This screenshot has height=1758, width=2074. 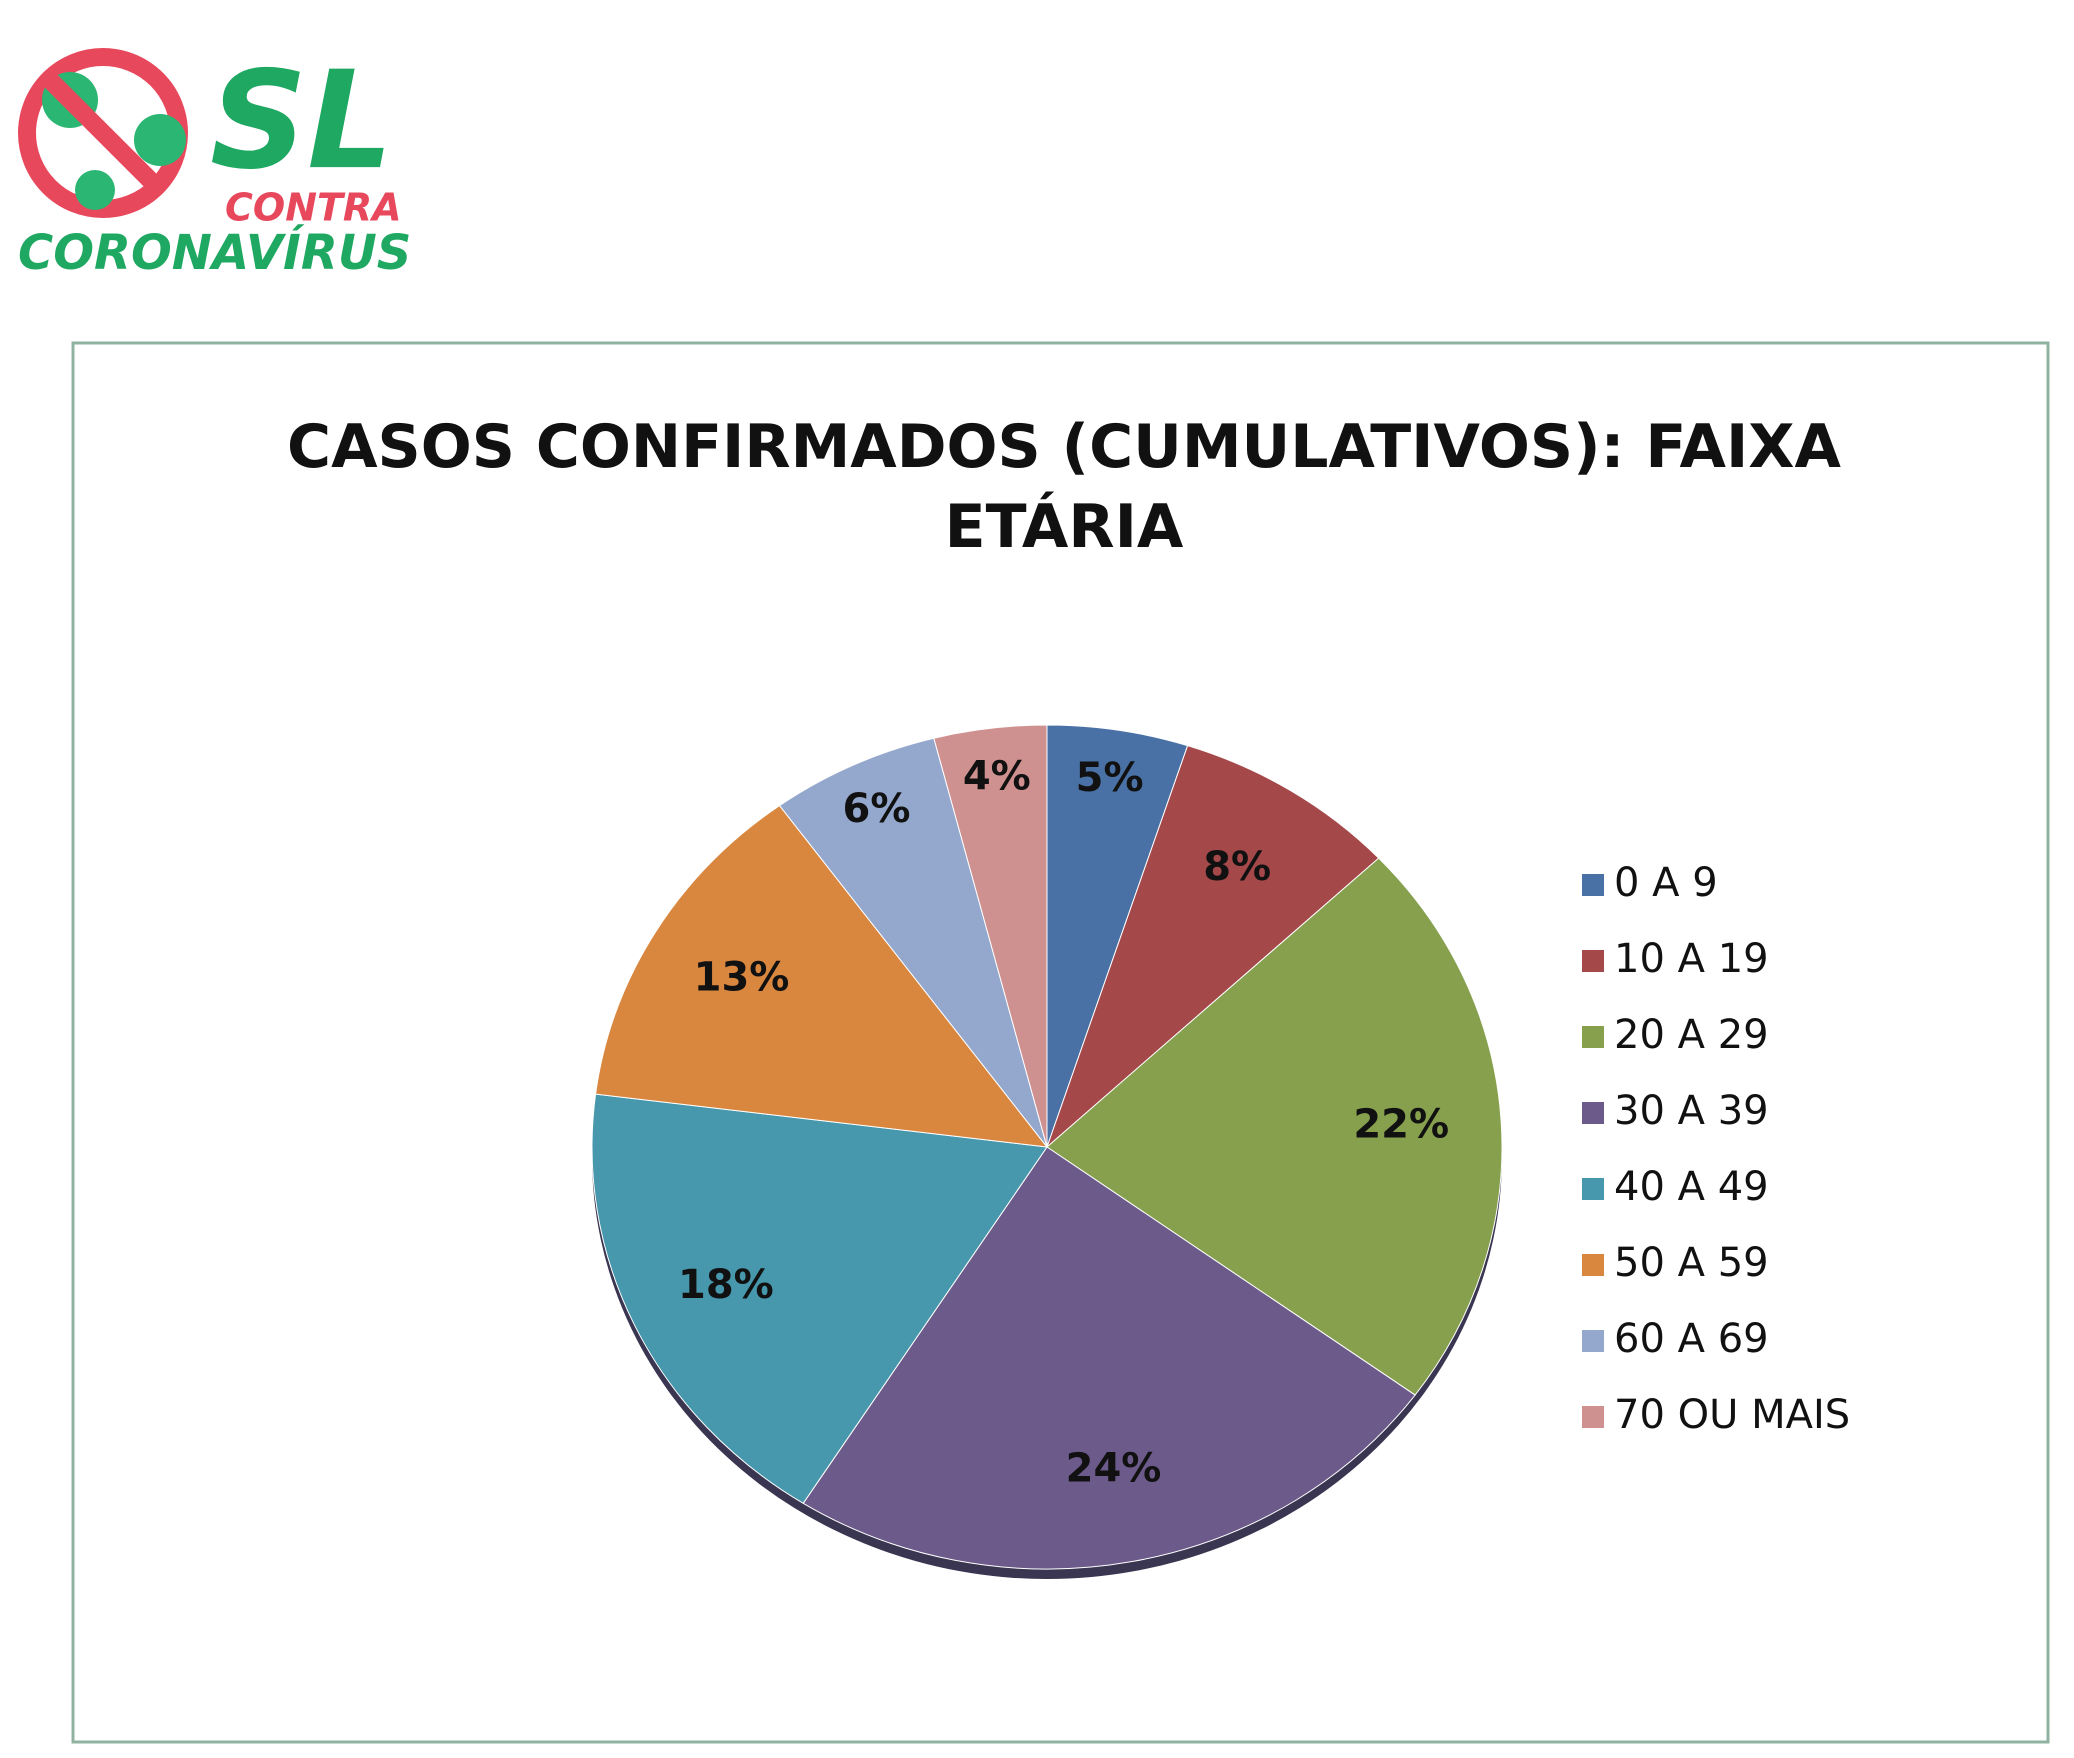 What do you see at coordinates (1691, 1187) in the screenshot?
I see `legend-label: 40 A 49` at bounding box center [1691, 1187].